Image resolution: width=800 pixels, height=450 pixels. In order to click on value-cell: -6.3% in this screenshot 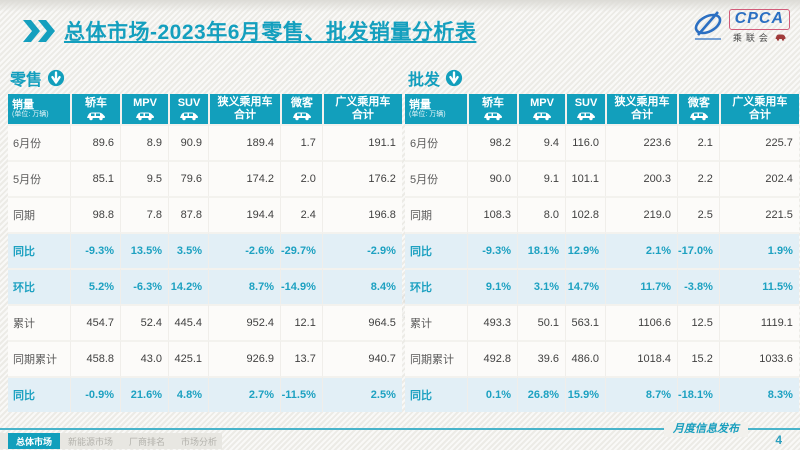, I will do `click(144, 286)`.